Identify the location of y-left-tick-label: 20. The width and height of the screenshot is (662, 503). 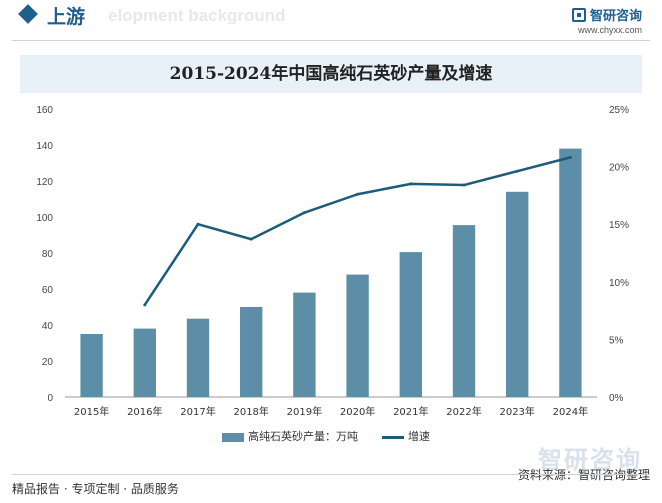
(48, 362).